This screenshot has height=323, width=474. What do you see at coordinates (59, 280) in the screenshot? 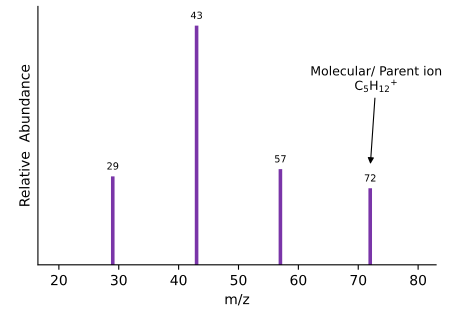
I see `x-tick-label: 20` at bounding box center [59, 280].